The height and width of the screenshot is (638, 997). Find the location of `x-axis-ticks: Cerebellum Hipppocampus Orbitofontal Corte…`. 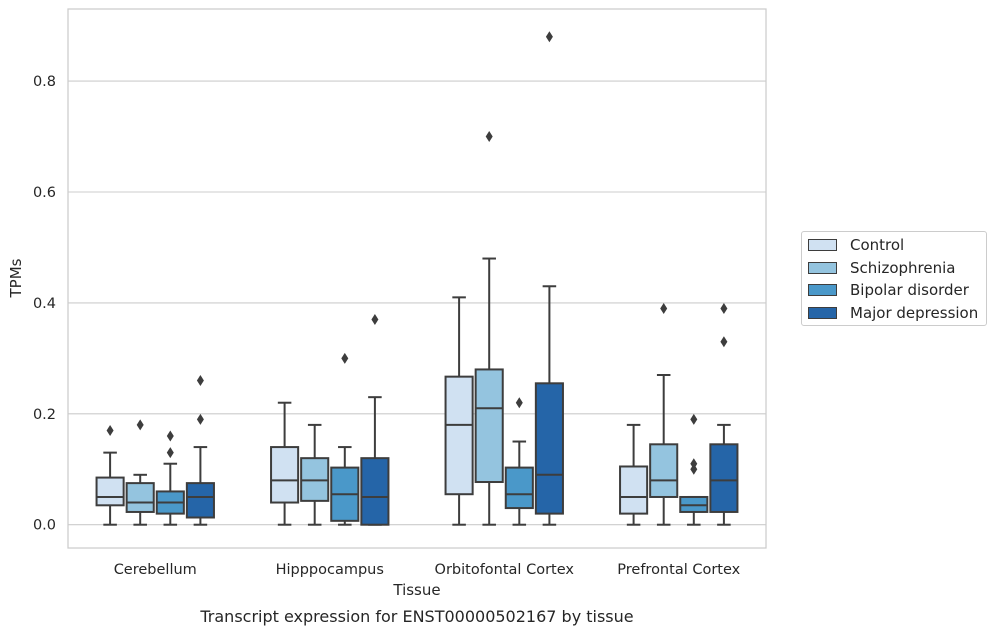

x-axis-ticks: Cerebellum Hipppocampus Orbitofontal Corte… is located at coordinates (427, 570).